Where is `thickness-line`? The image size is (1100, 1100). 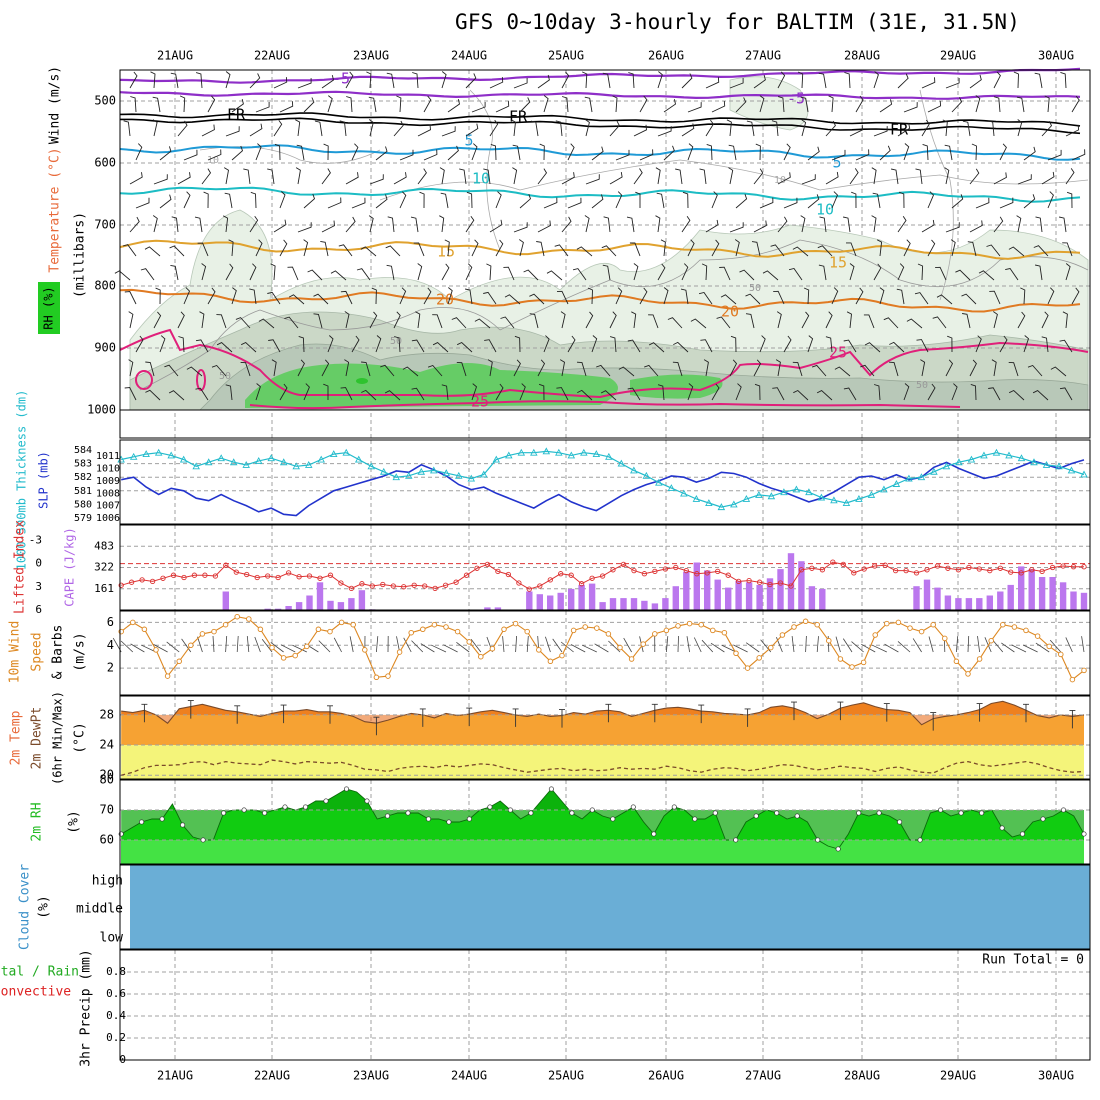
thickness-line is located at coordinates (603, 479).